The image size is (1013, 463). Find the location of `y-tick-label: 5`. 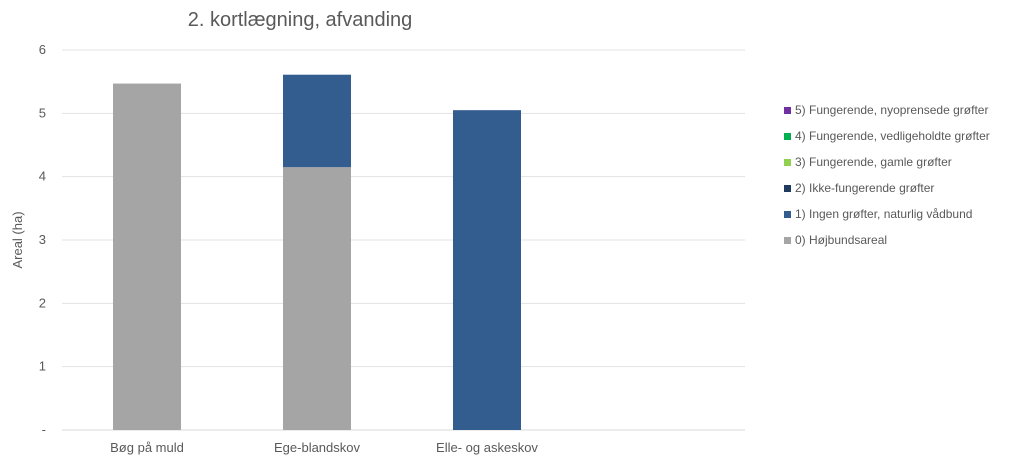

y-tick-label: 5 is located at coordinates (42, 112).